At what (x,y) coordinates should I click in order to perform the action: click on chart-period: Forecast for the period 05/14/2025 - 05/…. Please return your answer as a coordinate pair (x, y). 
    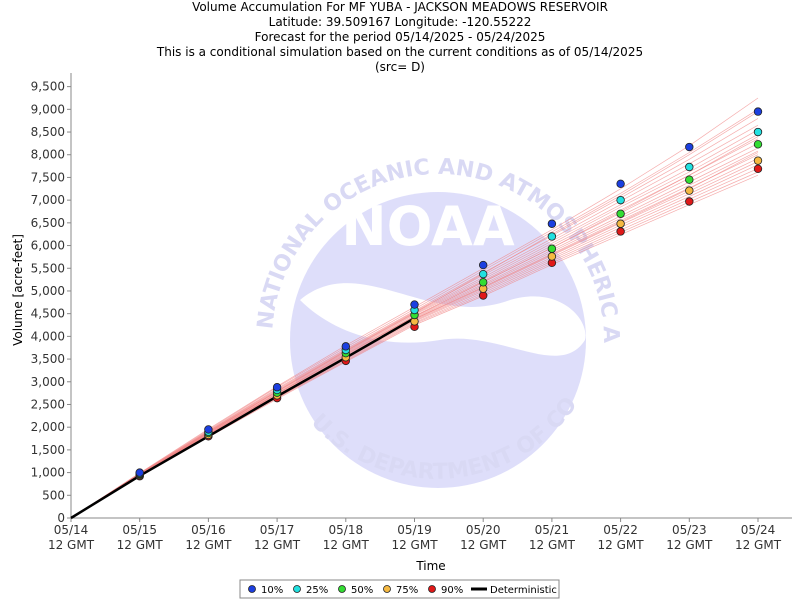
    Looking at the image, I should click on (400, 37).